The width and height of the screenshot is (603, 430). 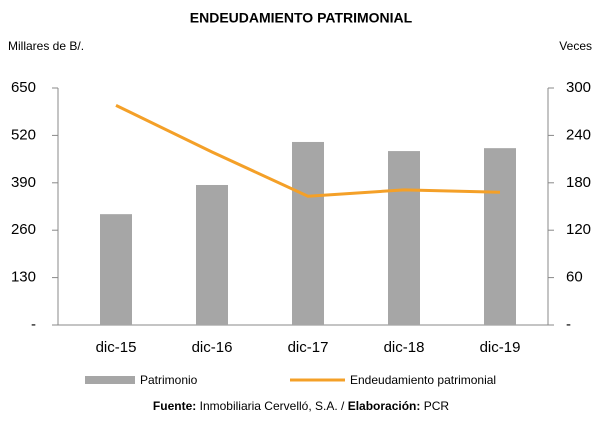 I want to click on x-tick-label: dic-16, so click(x=212, y=347).